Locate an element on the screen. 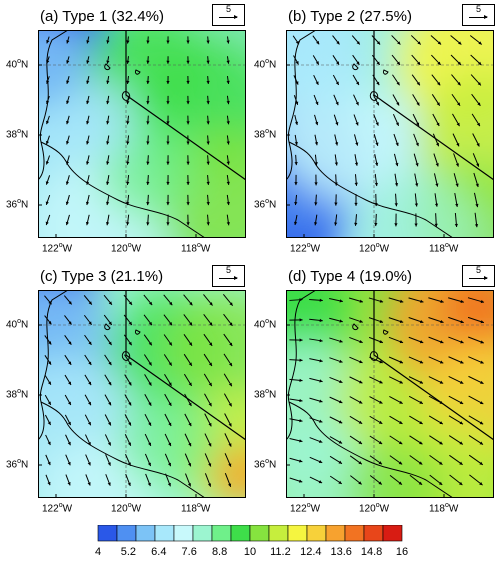 This screenshot has width=500, height=568. wind-vectors is located at coordinates (387, 391).